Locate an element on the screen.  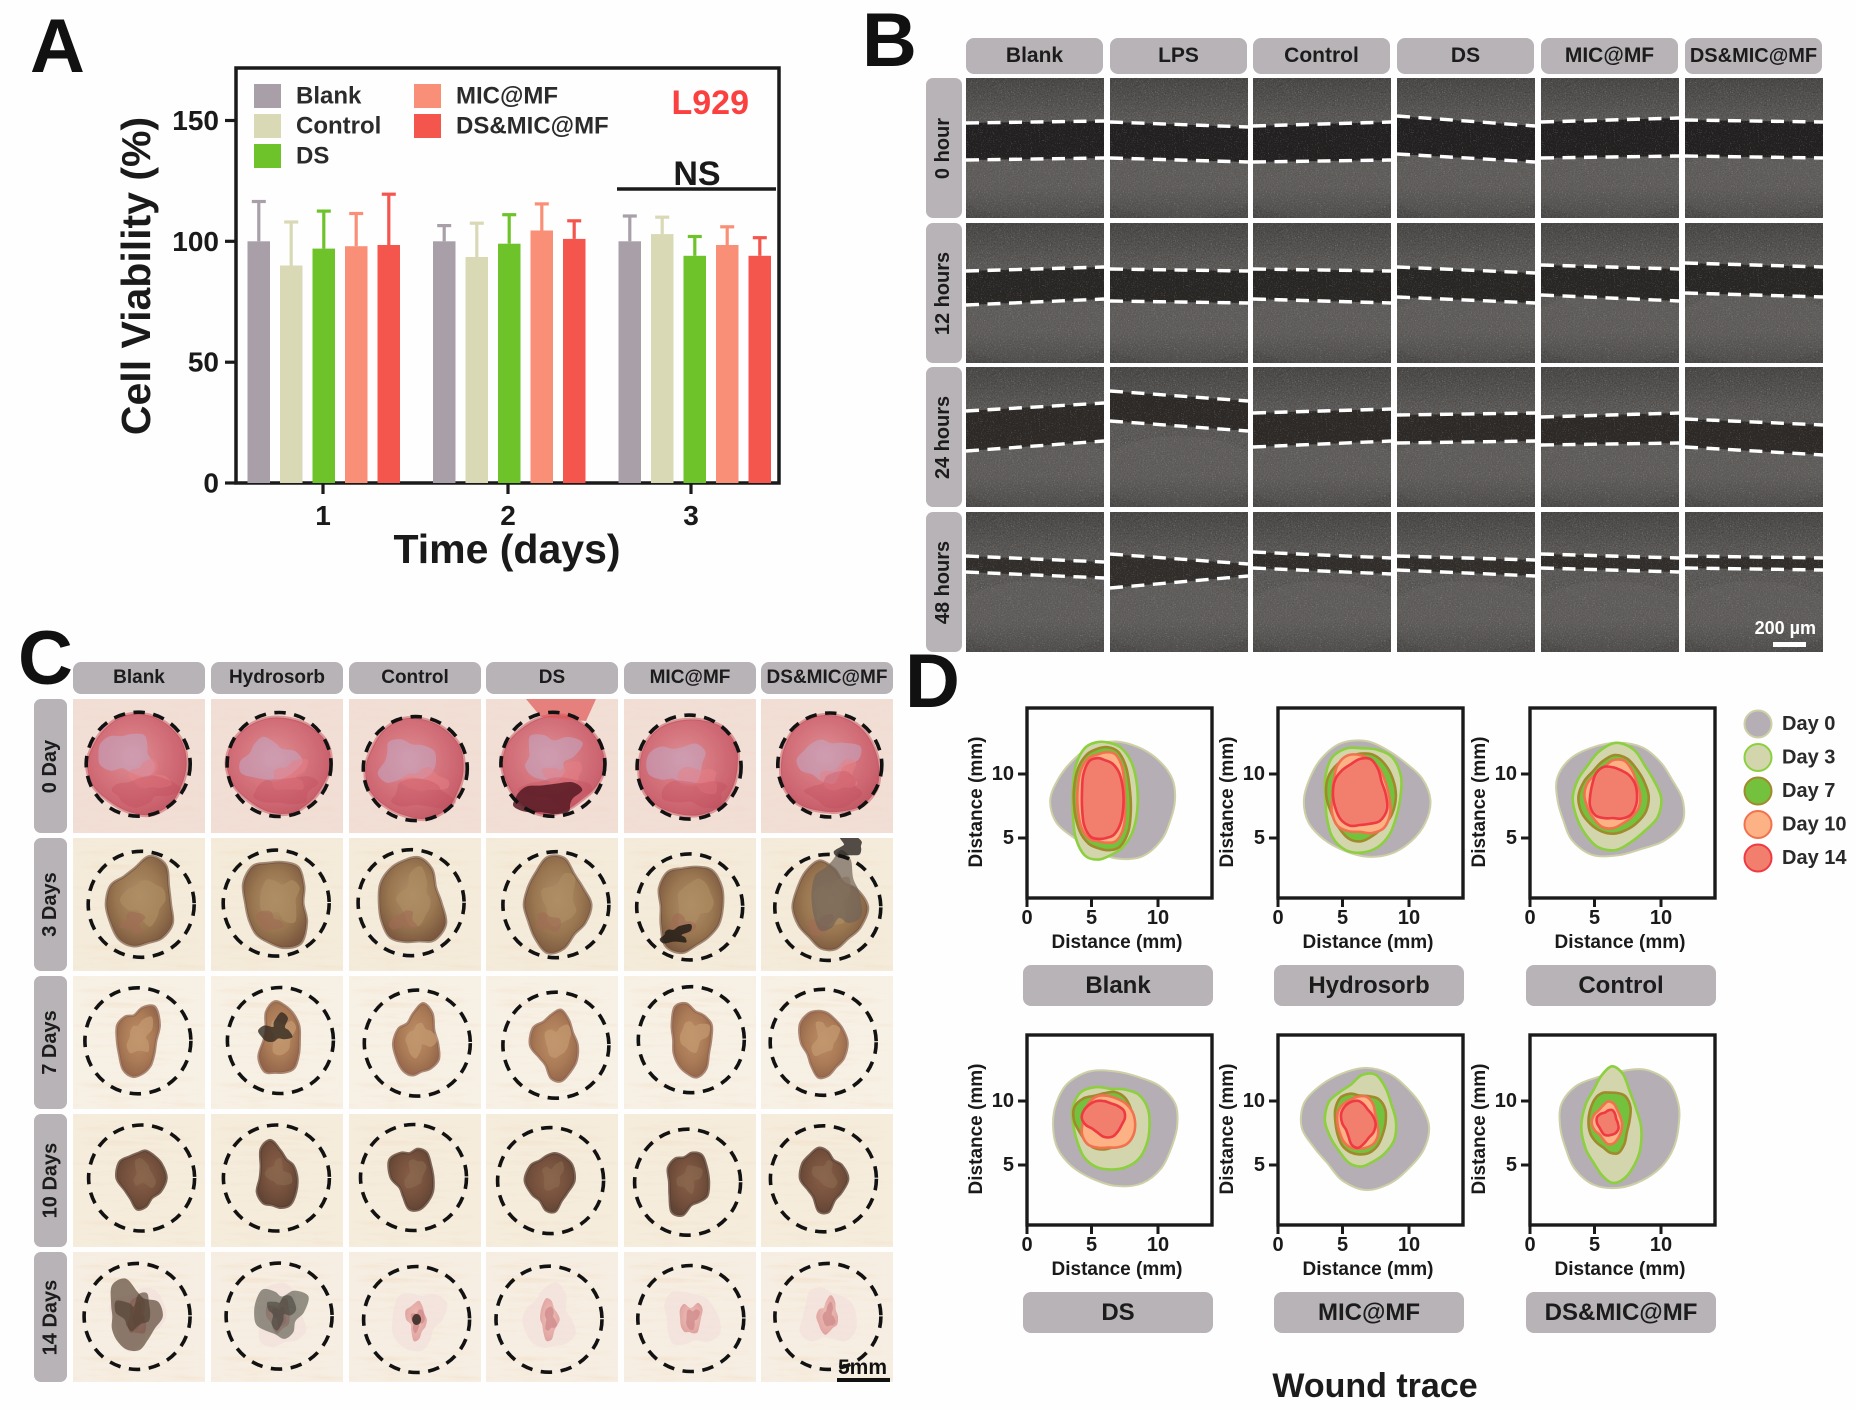
svg-text: Control is located at coordinates (338, 126).